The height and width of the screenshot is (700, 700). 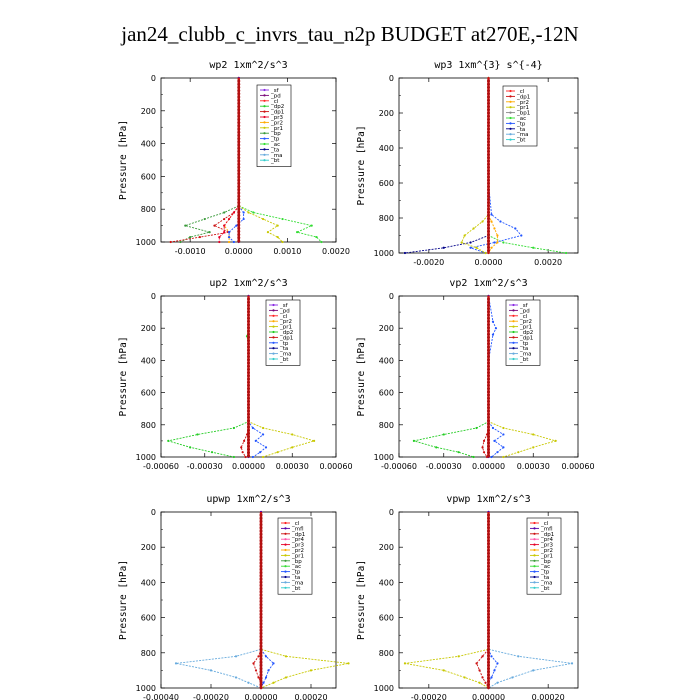 I want to click on plot-frame, so click(x=248, y=160).